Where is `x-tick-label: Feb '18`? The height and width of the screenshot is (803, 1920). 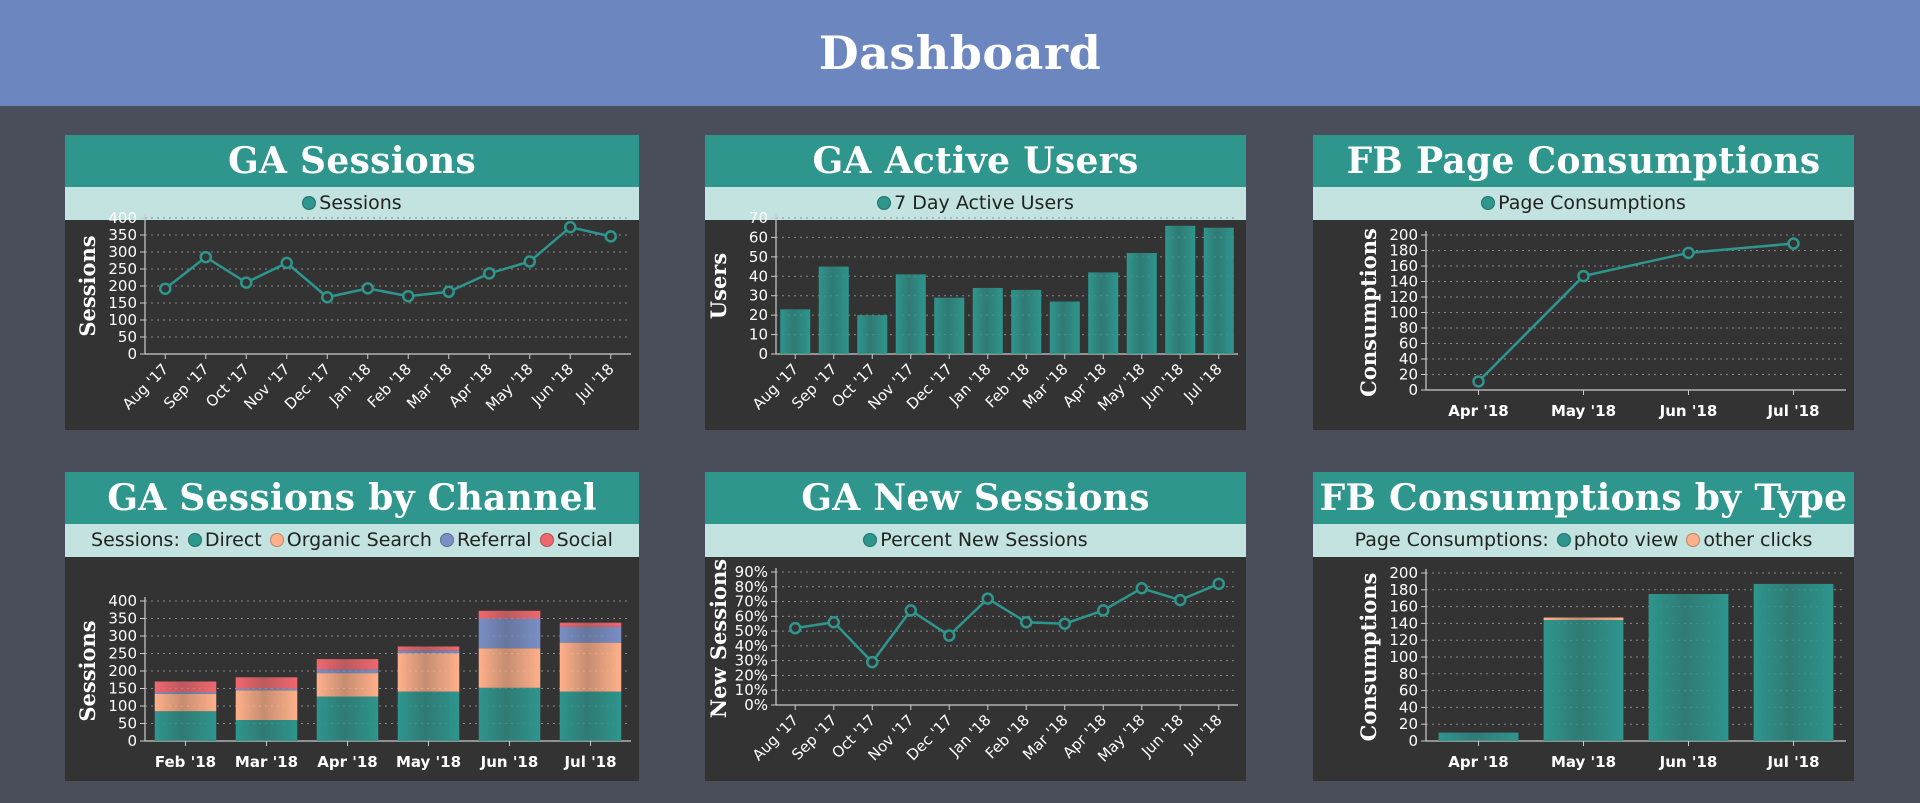
x-tick-label: Feb '18 is located at coordinates (185, 762).